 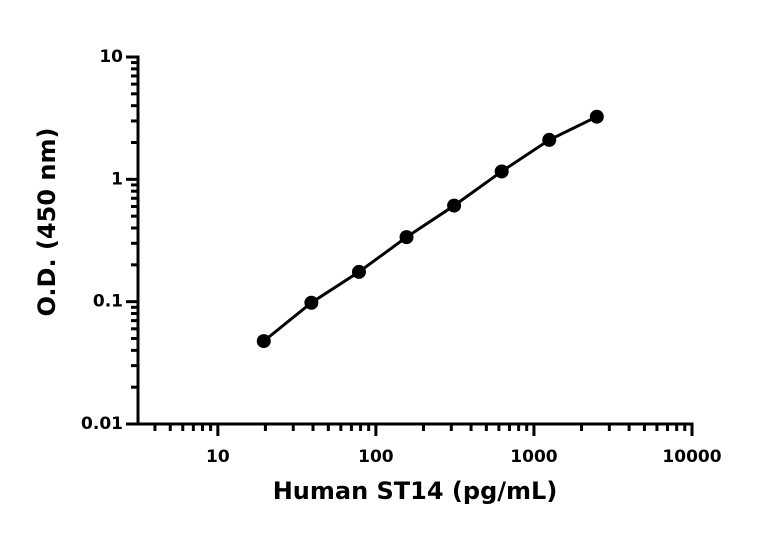 I want to click on y-tick-label: 10, so click(x=111, y=57).